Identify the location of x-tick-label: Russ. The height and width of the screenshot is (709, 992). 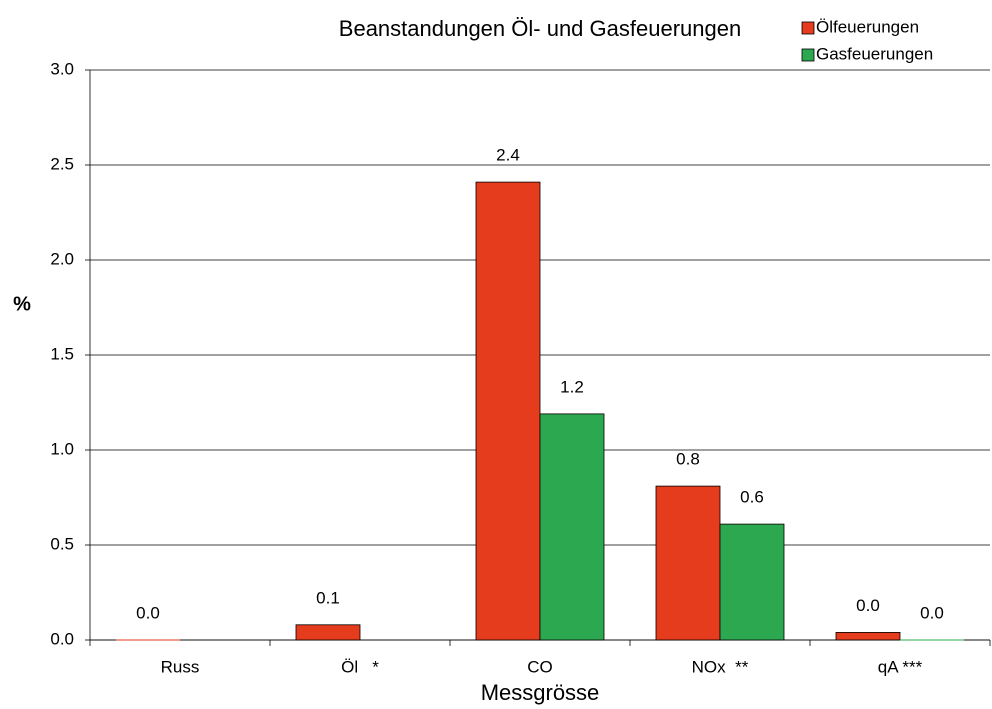
(180, 666).